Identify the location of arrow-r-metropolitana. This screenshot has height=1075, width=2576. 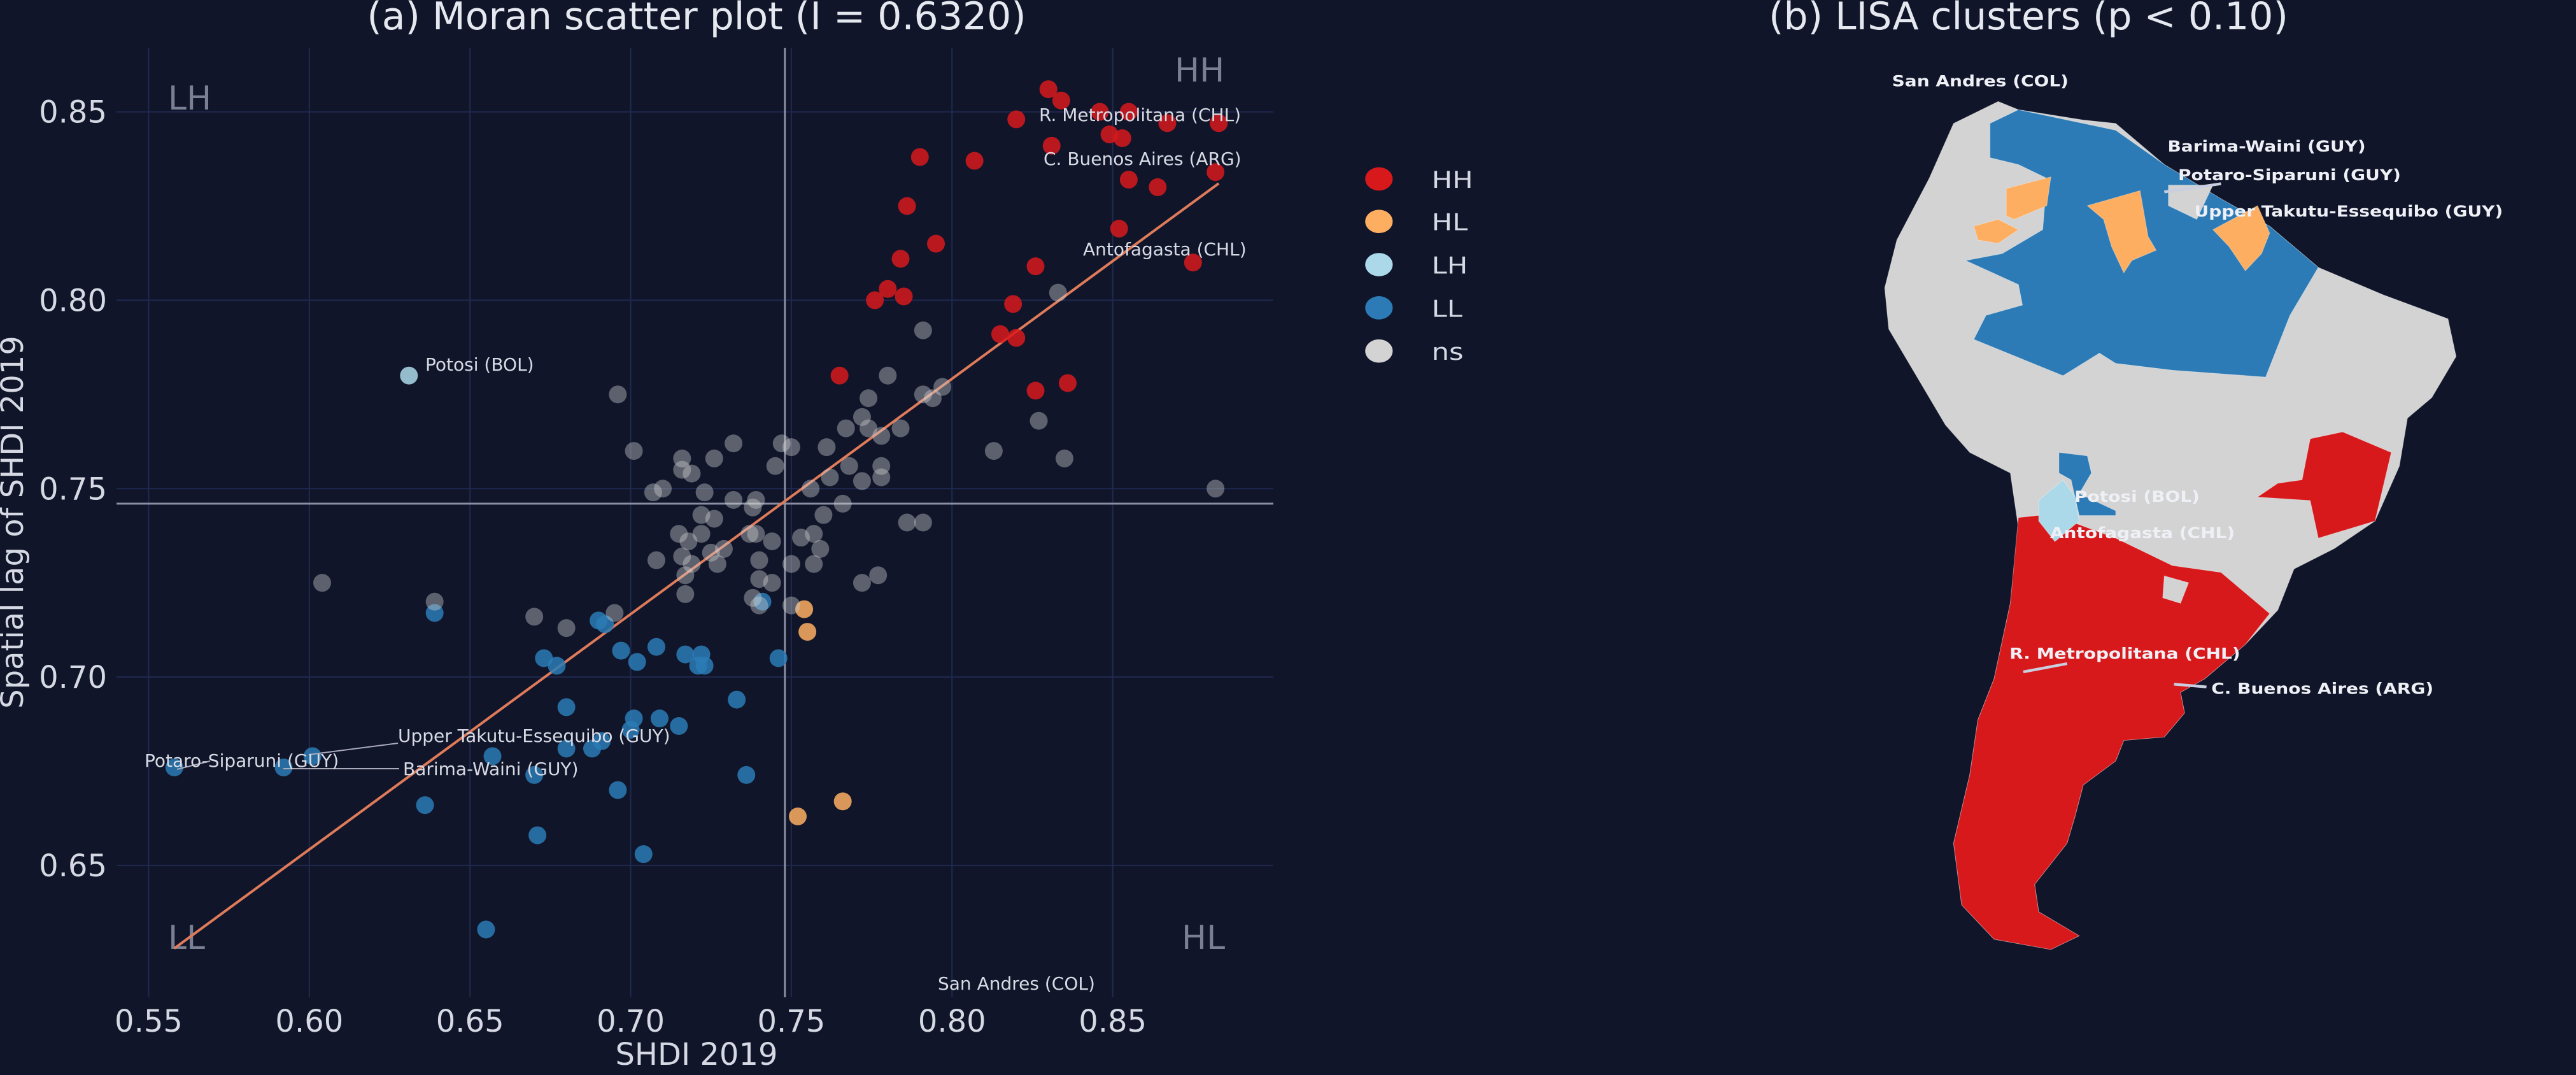
(2045, 668).